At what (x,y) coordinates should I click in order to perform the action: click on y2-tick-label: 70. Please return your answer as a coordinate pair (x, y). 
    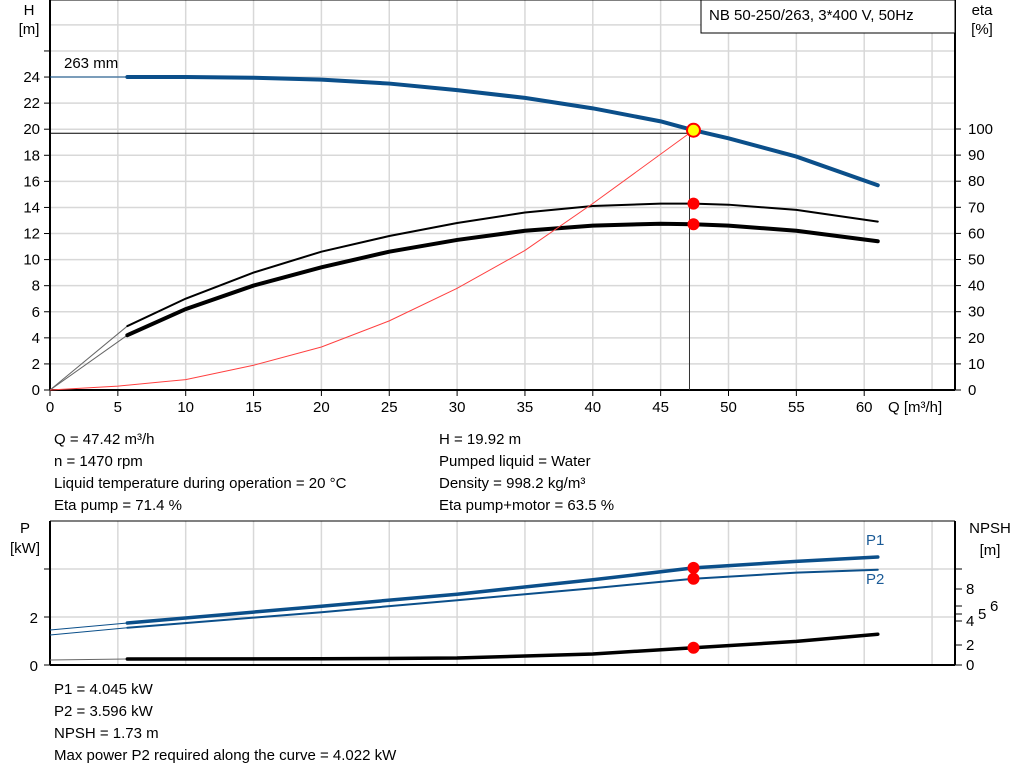
    Looking at the image, I should click on (976, 207).